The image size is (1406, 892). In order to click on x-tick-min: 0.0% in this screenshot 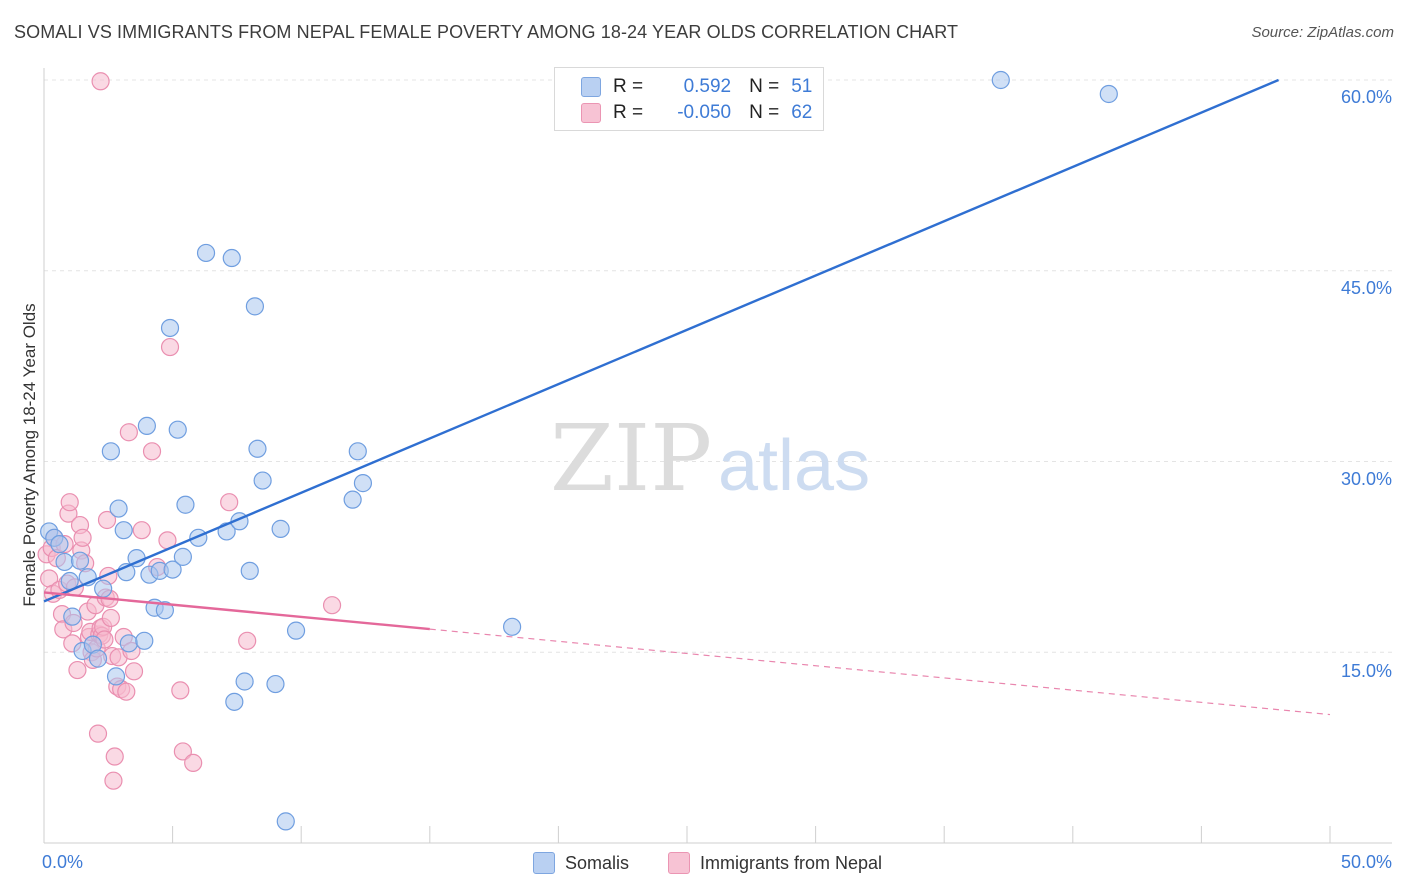, I will do `click(63, 862)`.